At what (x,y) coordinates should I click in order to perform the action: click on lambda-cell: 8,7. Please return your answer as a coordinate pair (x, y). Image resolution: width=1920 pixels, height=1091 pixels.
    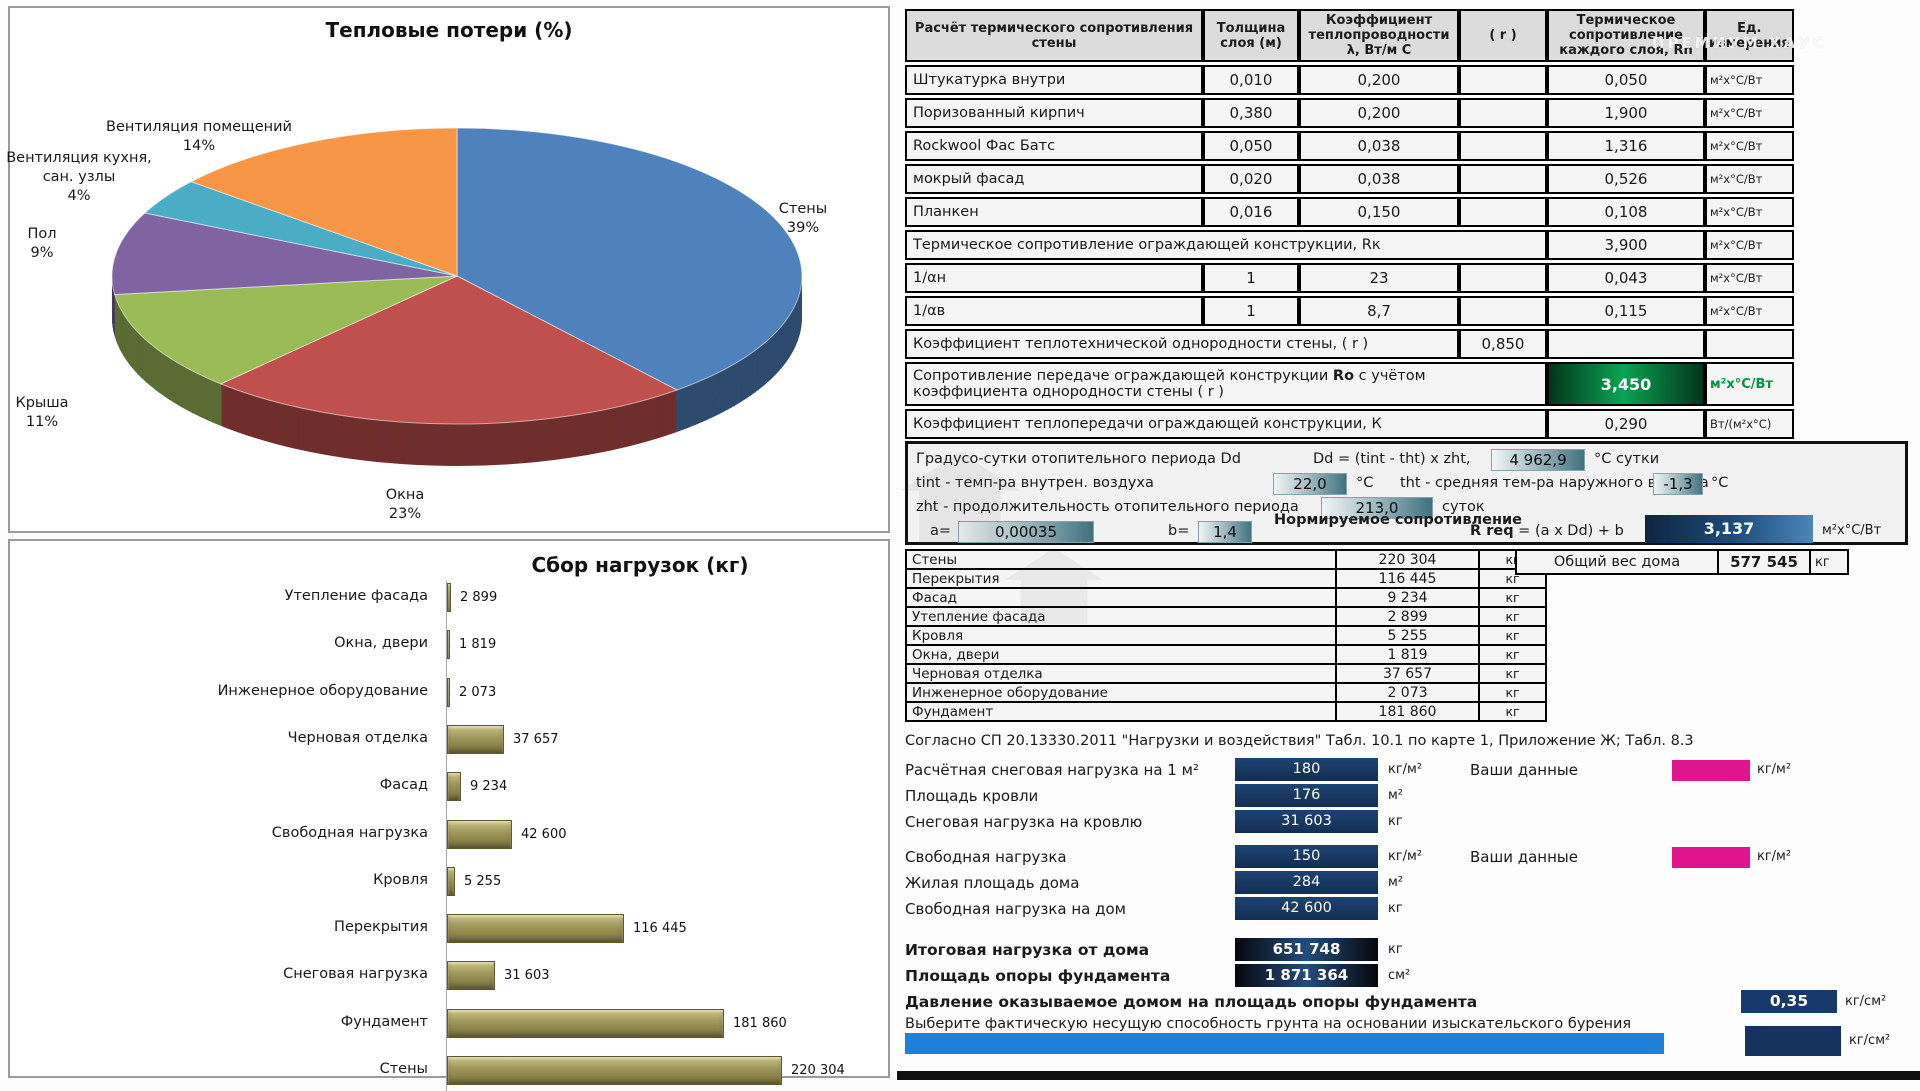
    Looking at the image, I should click on (1379, 311).